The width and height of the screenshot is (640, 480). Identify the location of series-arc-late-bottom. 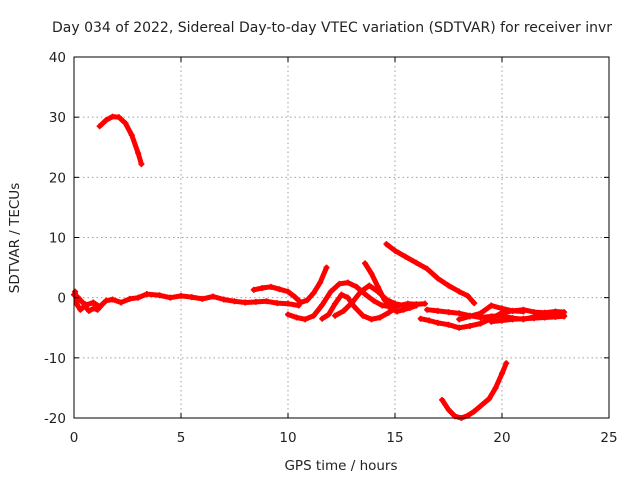
(528, 319).